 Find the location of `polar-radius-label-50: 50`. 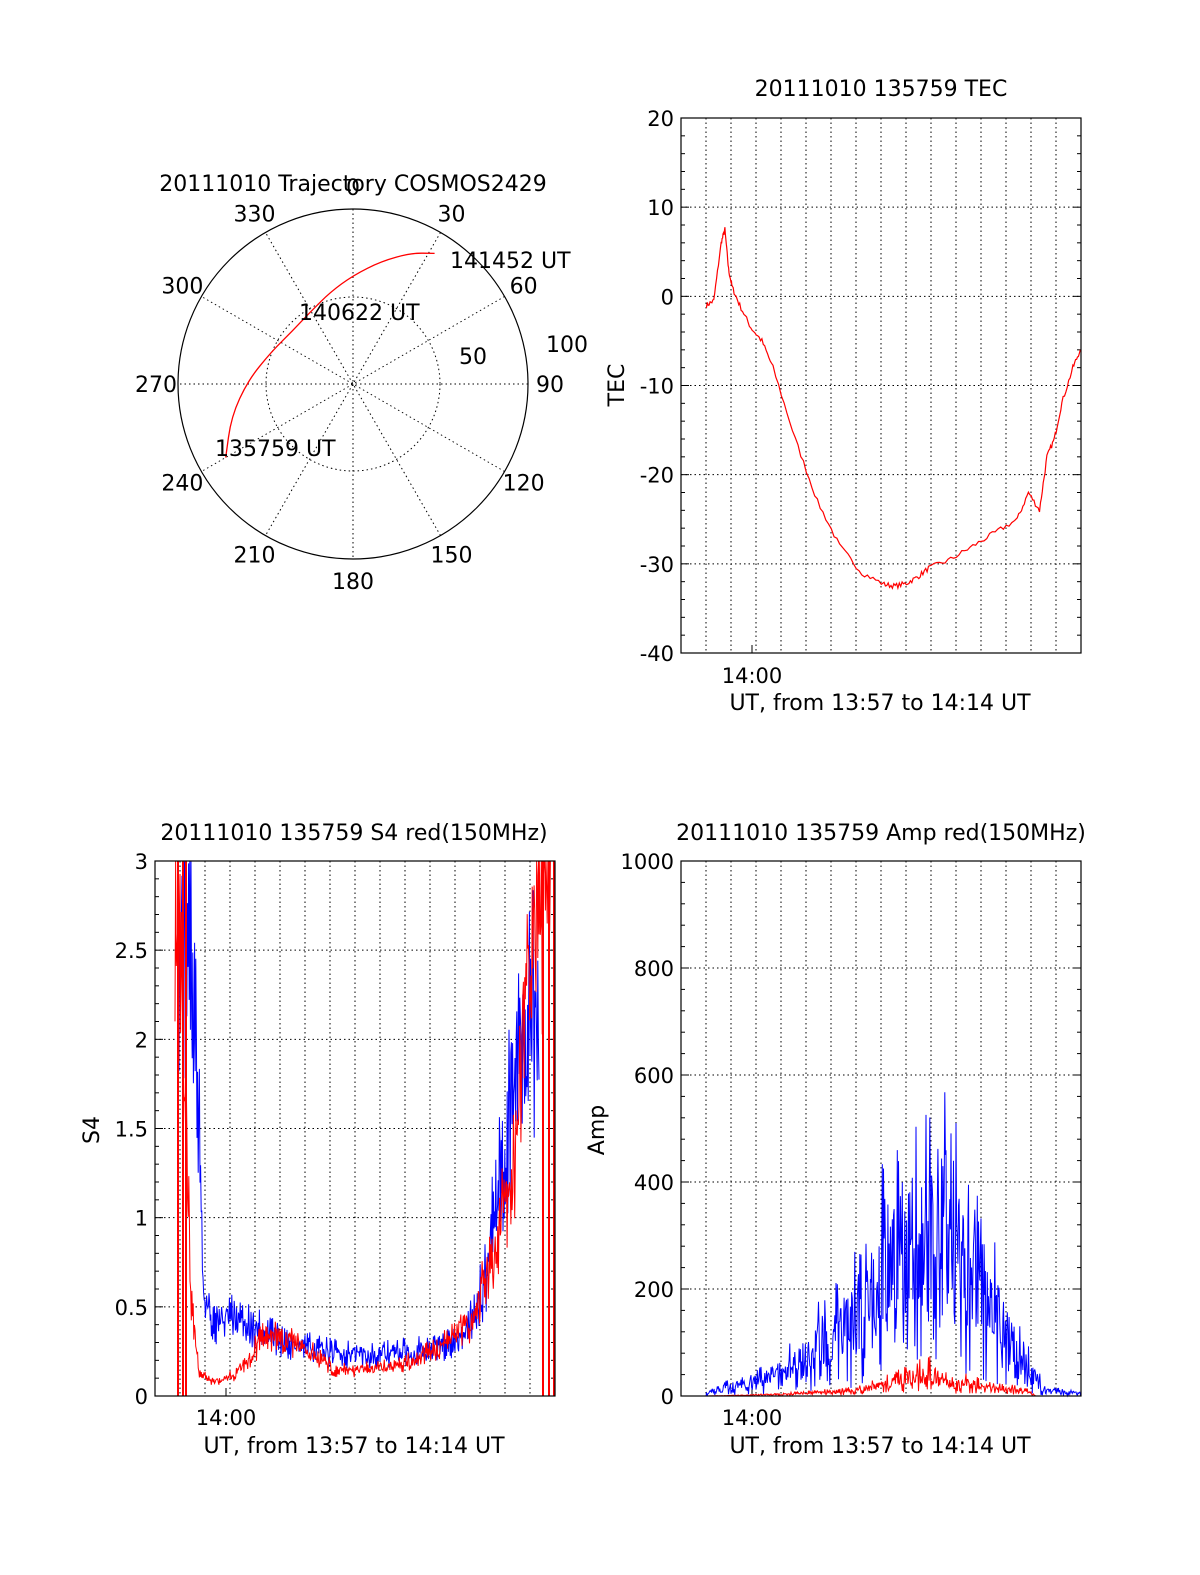

polar-radius-label-50: 50 is located at coordinates (473, 357).